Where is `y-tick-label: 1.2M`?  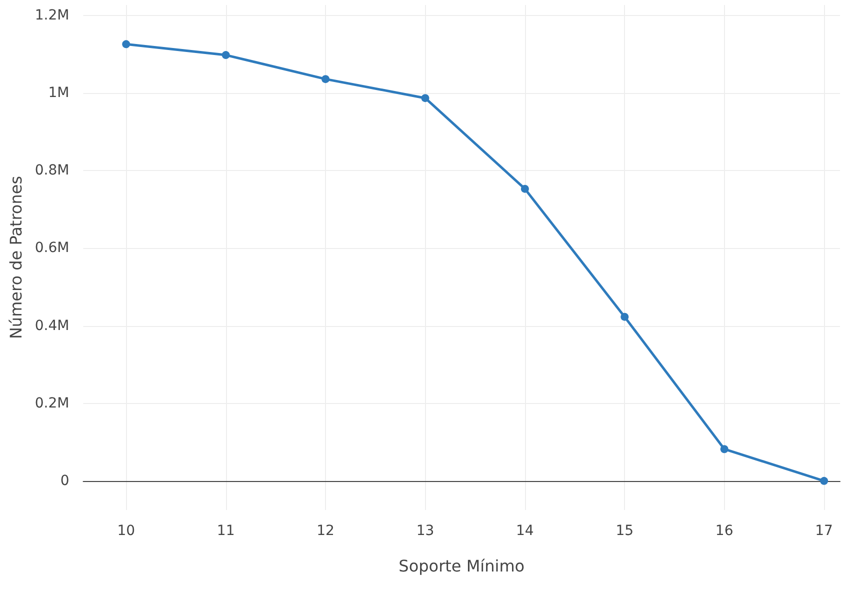 y-tick-label: 1.2M is located at coordinates (52, 15).